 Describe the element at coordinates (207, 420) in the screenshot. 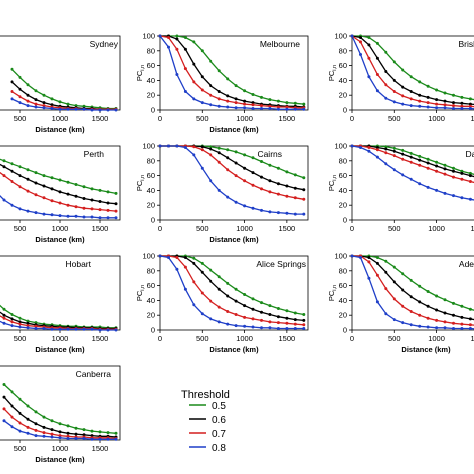

I see `legend-entry-0.6: 0.6` at that location.